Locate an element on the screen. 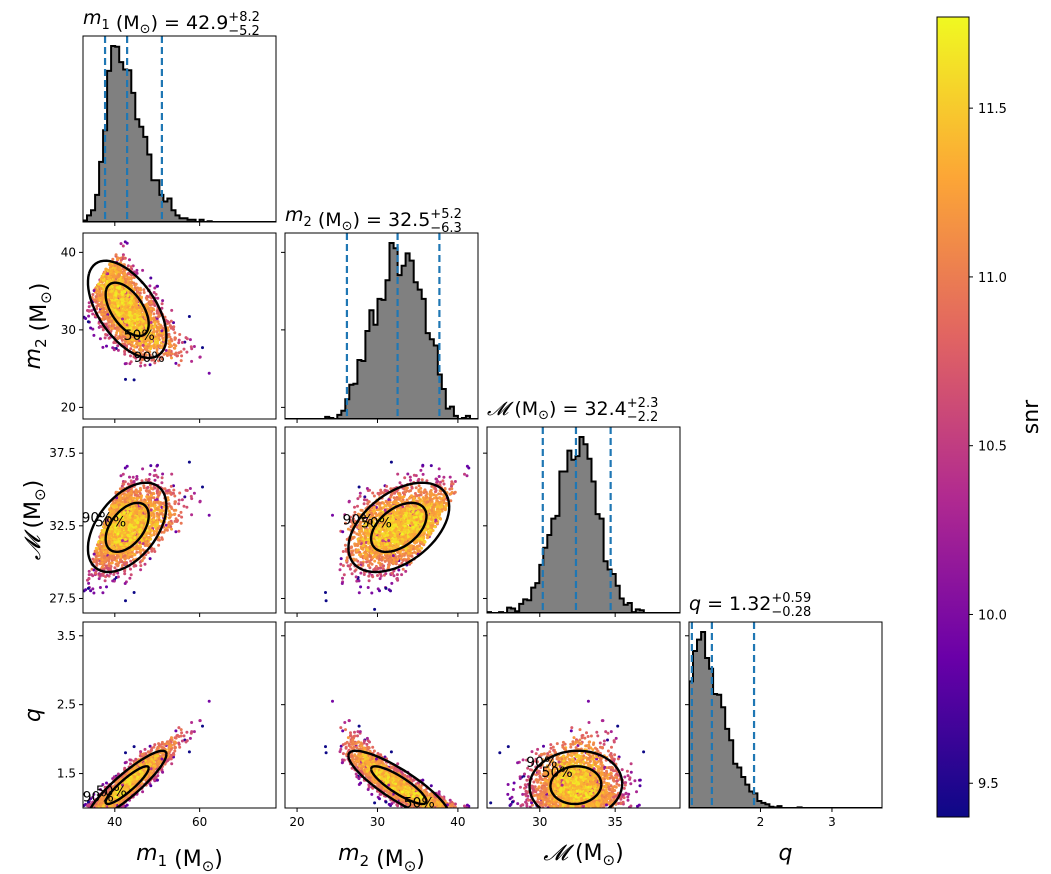 The image size is (1051, 874). title-m2: m2 (M⊙) = 32.5+5.2 −6.3 is located at coordinates (373, 220).